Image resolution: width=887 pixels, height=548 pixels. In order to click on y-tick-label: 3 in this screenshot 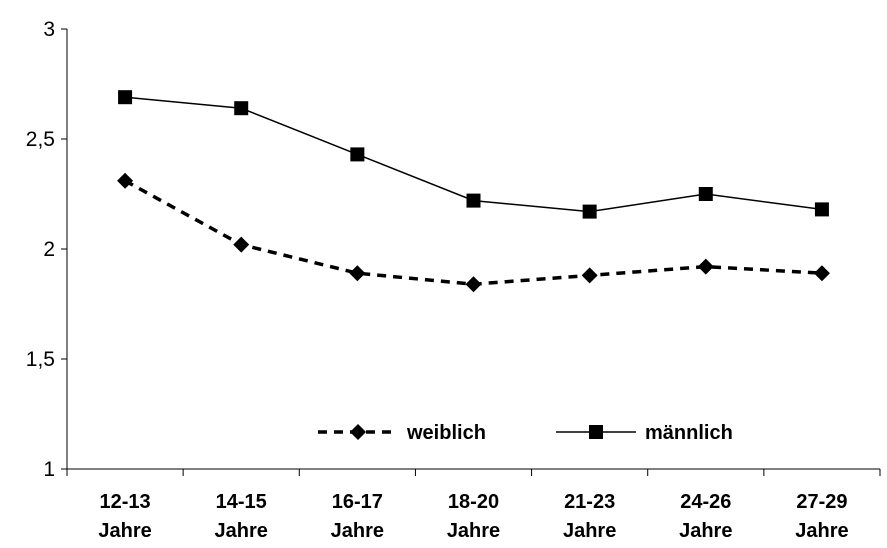, I will do `click(49, 29)`.